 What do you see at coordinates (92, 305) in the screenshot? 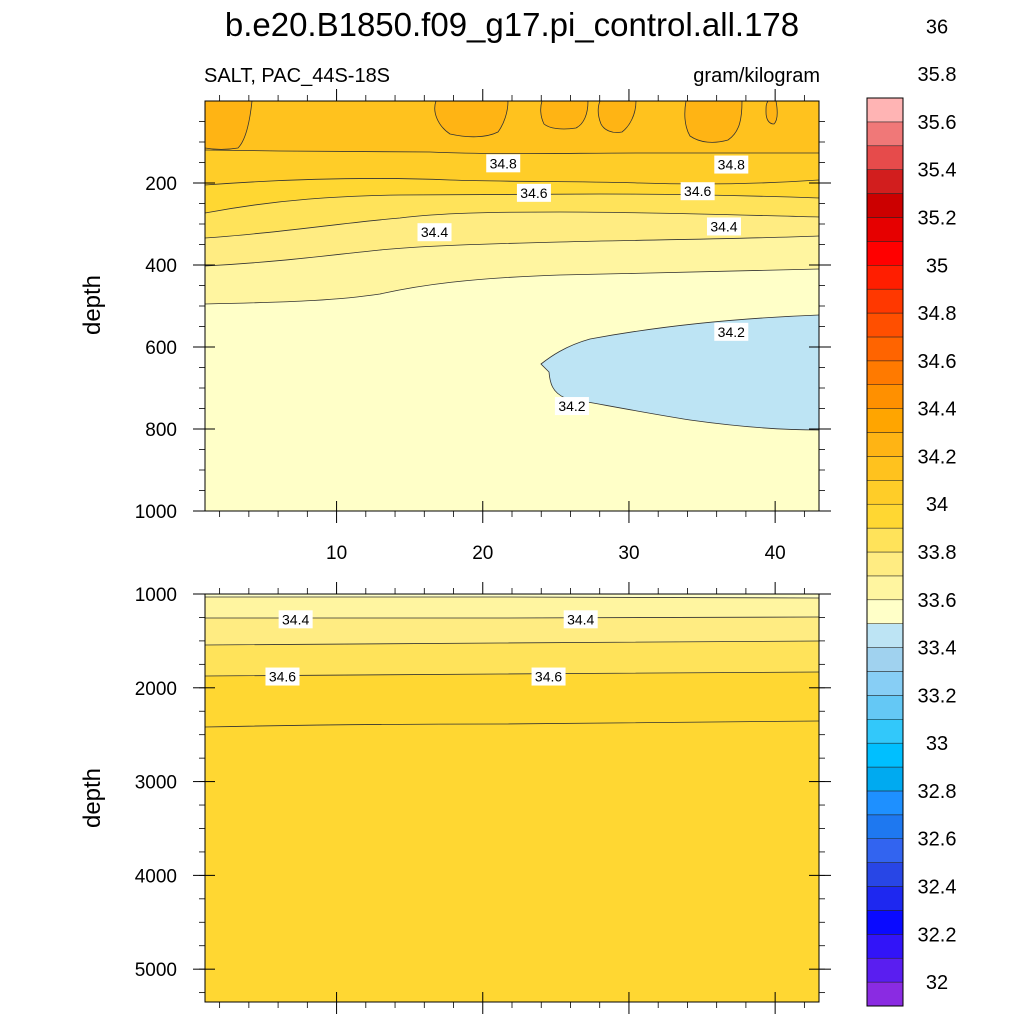
I see `upper-ylabel: depth` at bounding box center [92, 305].